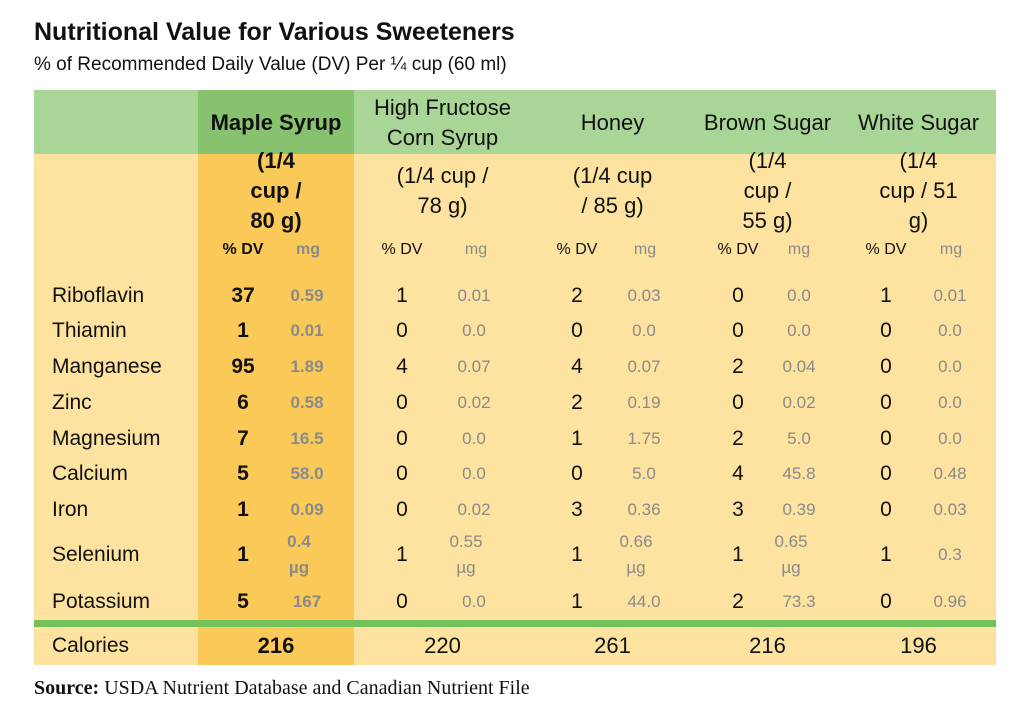  What do you see at coordinates (67, 688) in the screenshot?
I see `source-label: Source:` at bounding box center [67, 688].